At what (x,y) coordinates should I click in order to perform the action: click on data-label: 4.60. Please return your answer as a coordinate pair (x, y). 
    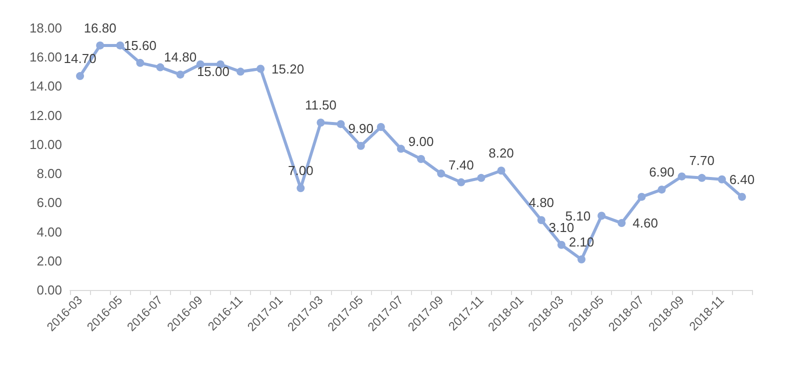
    Looking at the image, I should click on (645, 223).